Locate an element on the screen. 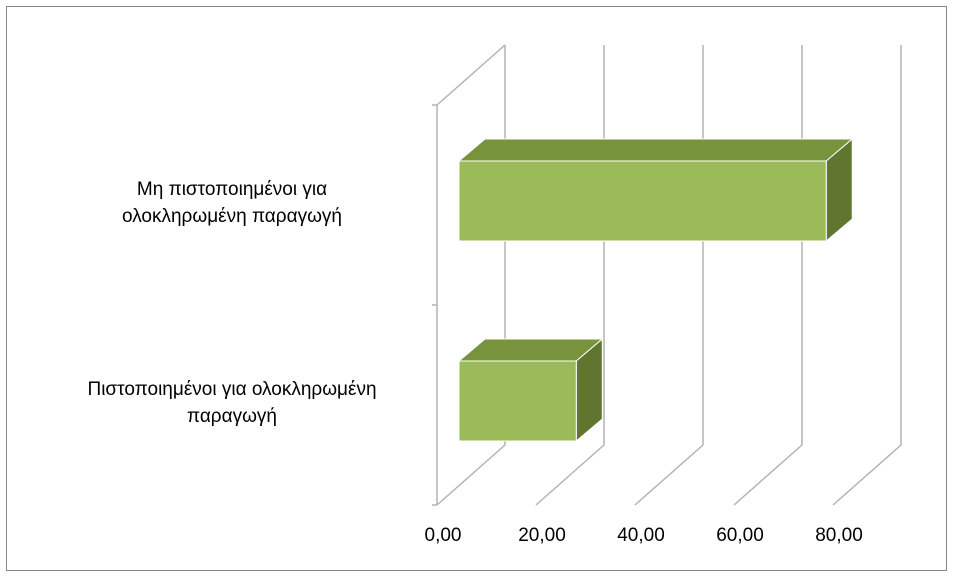 This screenshot has width=955, height=578. x-tick-label: 40,00 is located at coordinates (641, 535).